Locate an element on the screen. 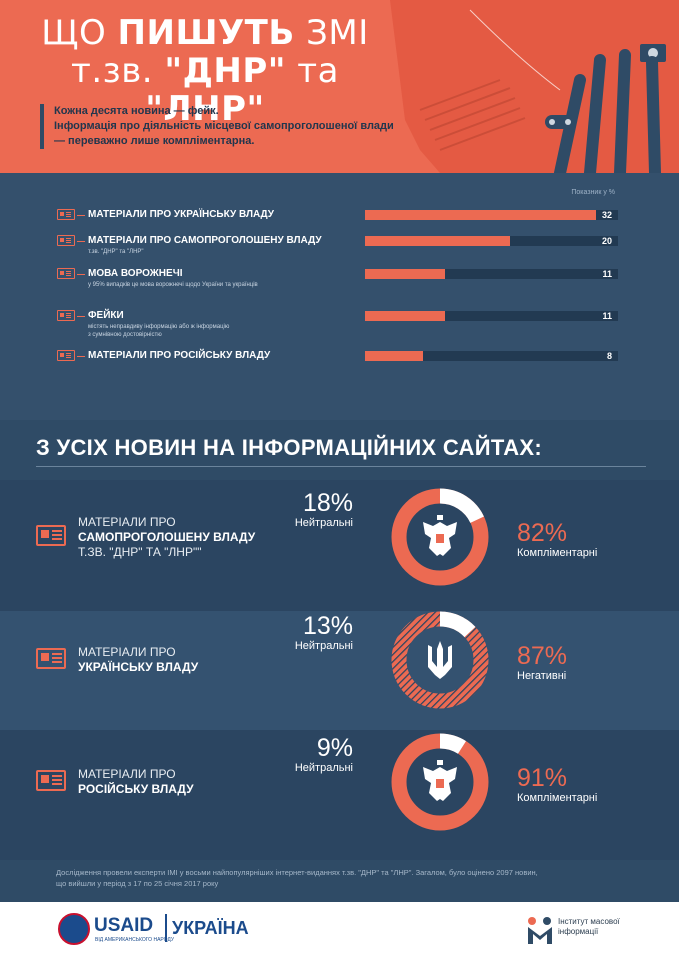 Image resolution: width=679 pixels, height=960 pixels. neutral-percent: 13% is located at coordinates (327, 626).